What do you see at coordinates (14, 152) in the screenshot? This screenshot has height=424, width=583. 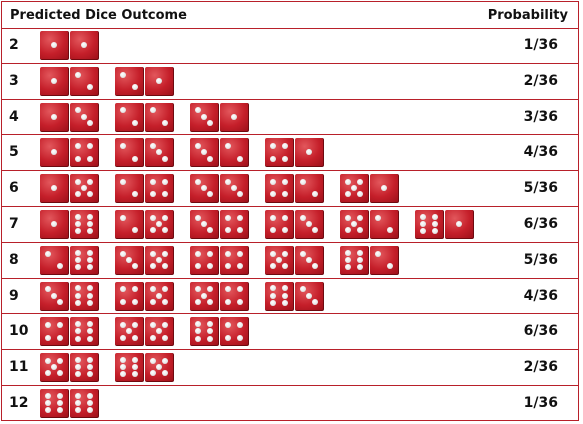 I see `dice-sum: 5` at bounding box center [14, 152].